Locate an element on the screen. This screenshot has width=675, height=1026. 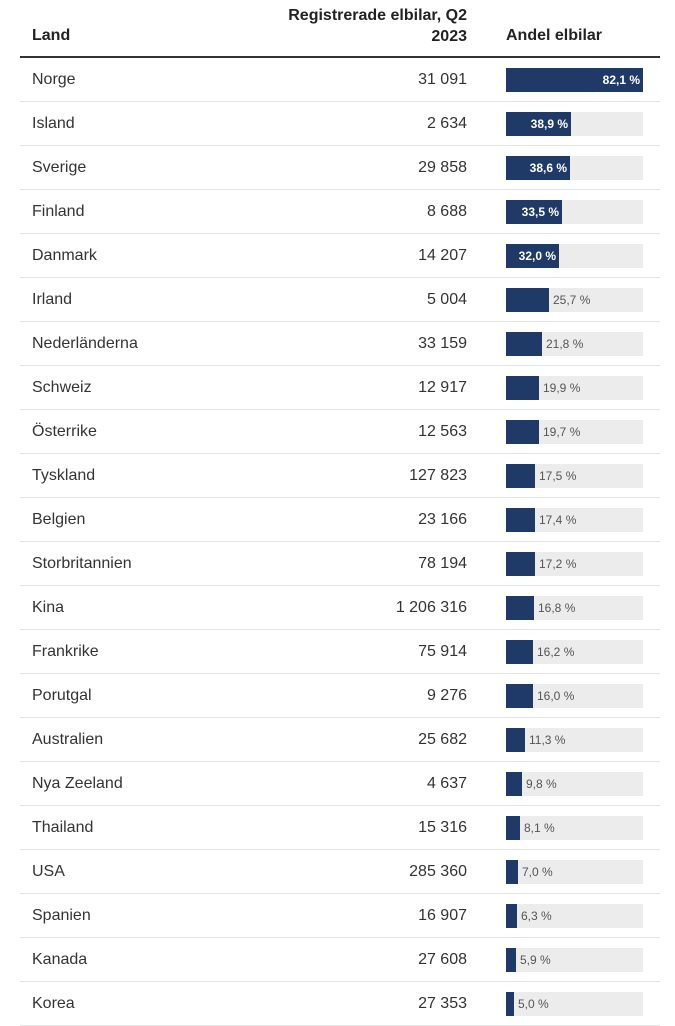
andel-label: 5,9 % is located at coordinates (535, 960).